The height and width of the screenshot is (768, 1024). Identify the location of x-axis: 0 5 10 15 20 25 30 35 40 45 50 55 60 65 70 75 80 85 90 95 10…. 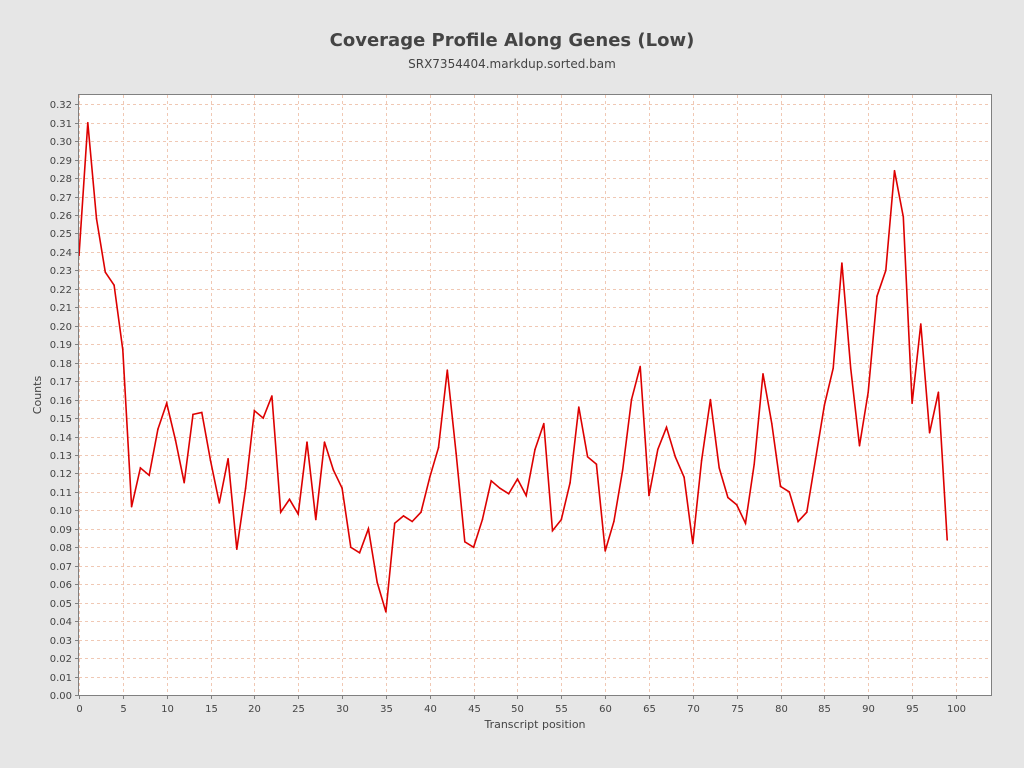
(521, 705).